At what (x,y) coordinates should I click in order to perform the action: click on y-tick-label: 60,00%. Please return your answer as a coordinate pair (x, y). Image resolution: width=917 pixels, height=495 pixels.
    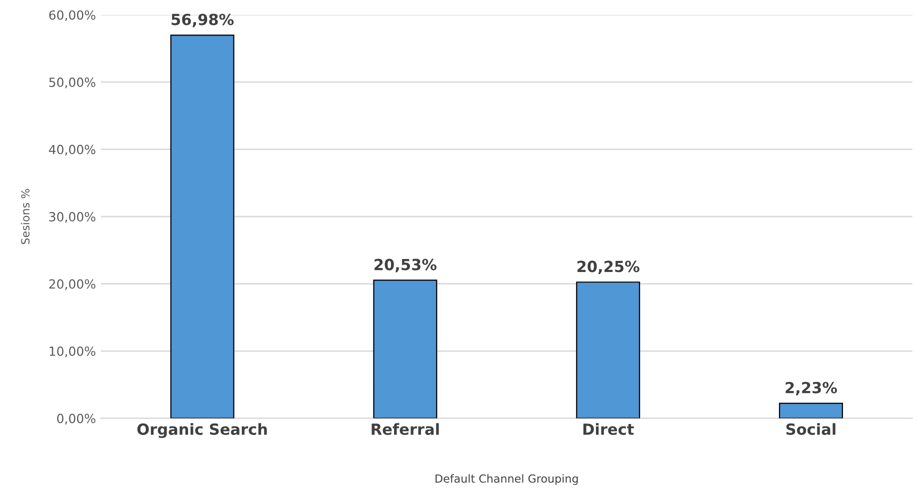
    Looking at the image, I should click on (72, 16).